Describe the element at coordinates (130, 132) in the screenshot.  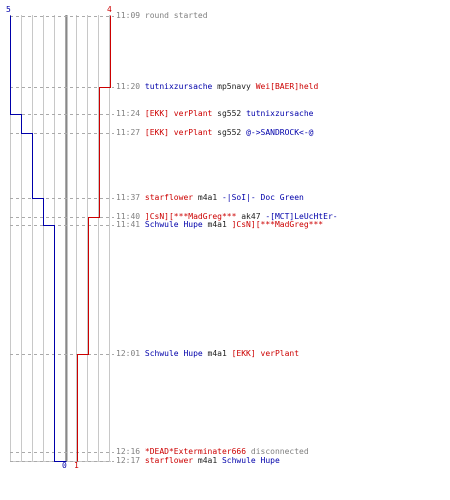
I see `event-time: 11:27` at that location.